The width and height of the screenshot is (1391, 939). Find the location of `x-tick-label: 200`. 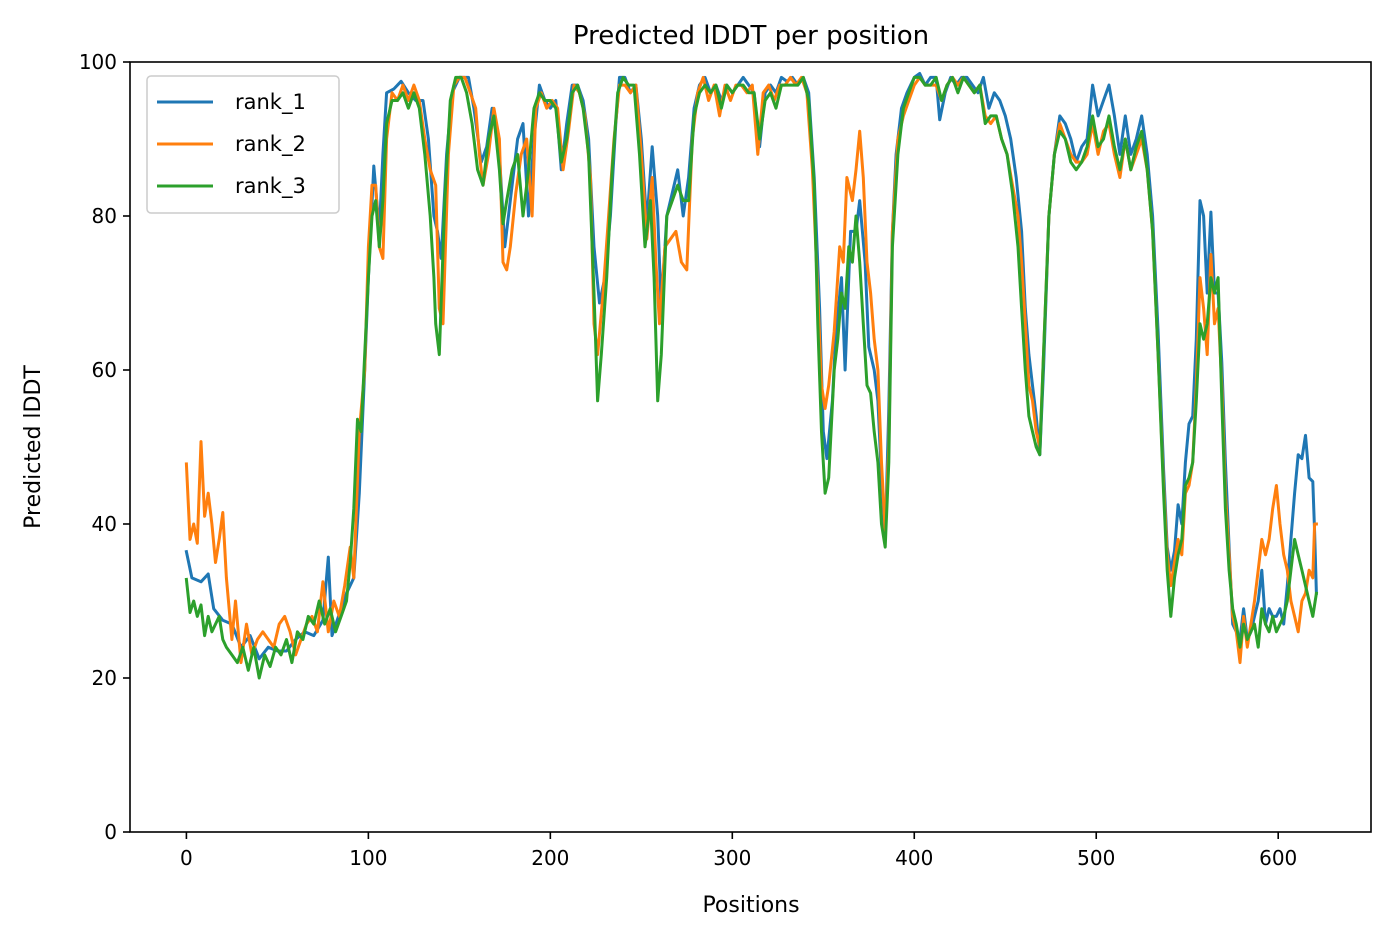

x-tick-label: 200 is located at coordinates (550, 858).